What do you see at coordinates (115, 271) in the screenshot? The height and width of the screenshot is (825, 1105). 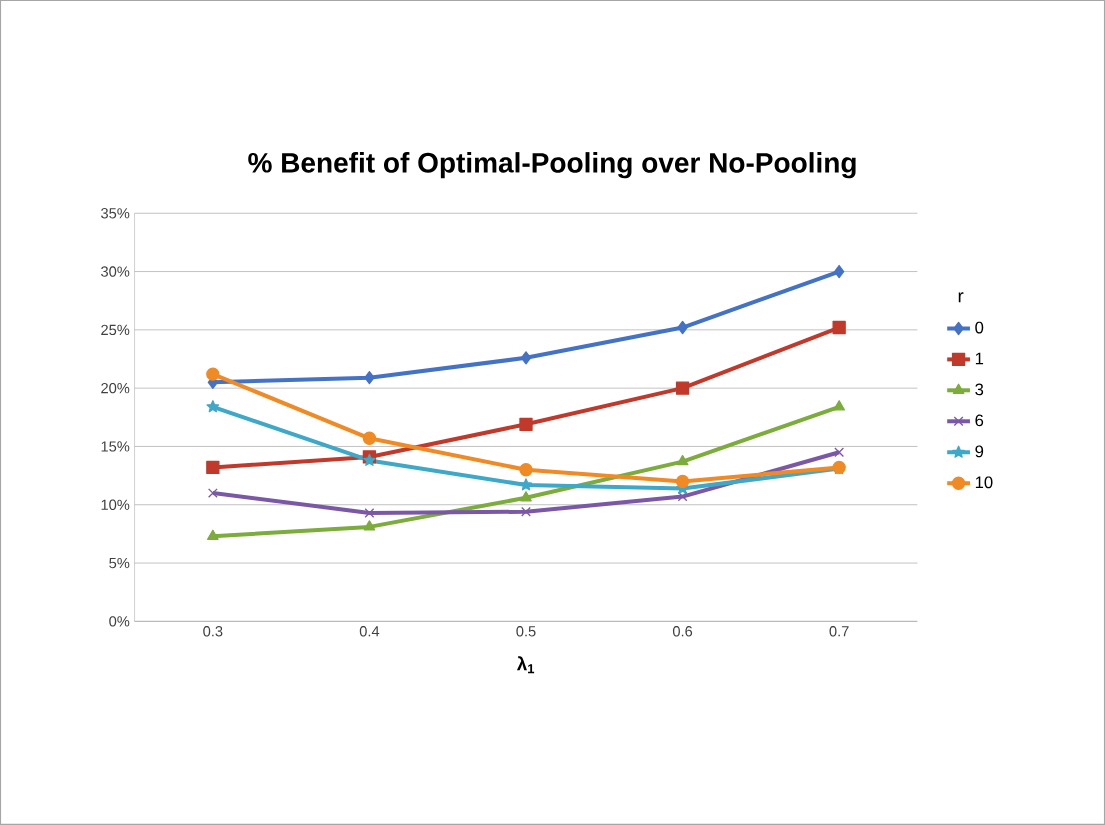 I see `y-tick-label: 30%` at bounding box center [115, 271].